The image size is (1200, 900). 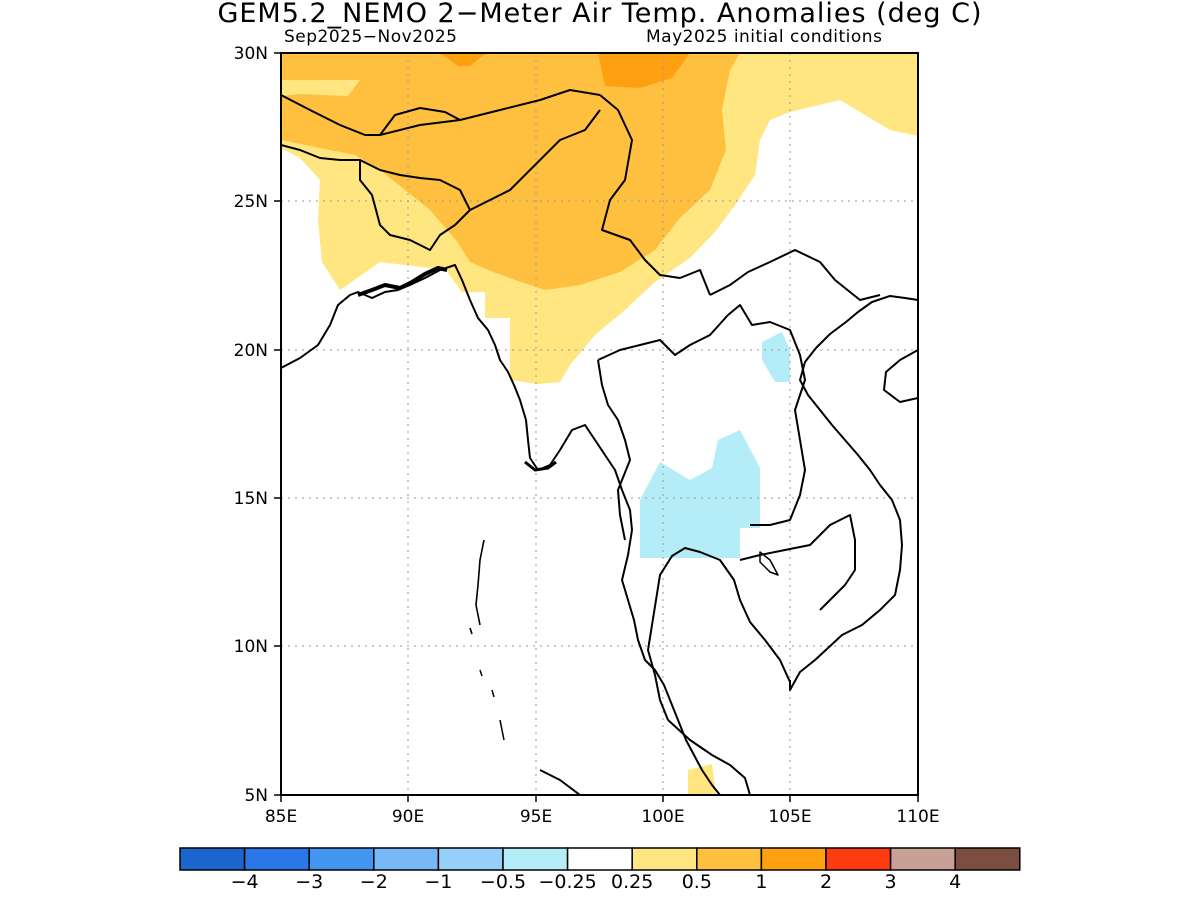 What do you see at coordinates (503, 882) in the screenshot?
I see `colorbar-label: −0.5` at bounding box center [503, 882].